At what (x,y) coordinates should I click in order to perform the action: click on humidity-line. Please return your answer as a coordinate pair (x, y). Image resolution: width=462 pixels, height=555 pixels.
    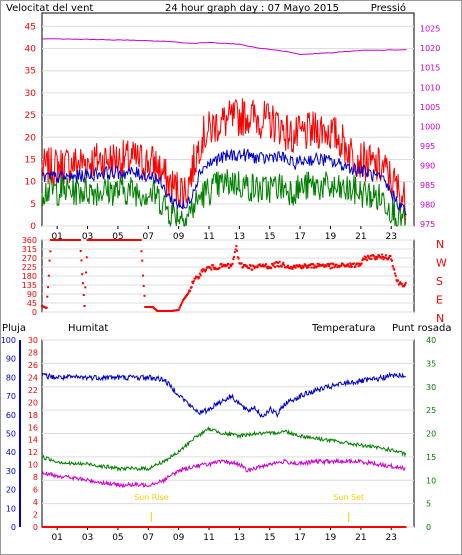
    Looking at the image, I should click on (223, 395).